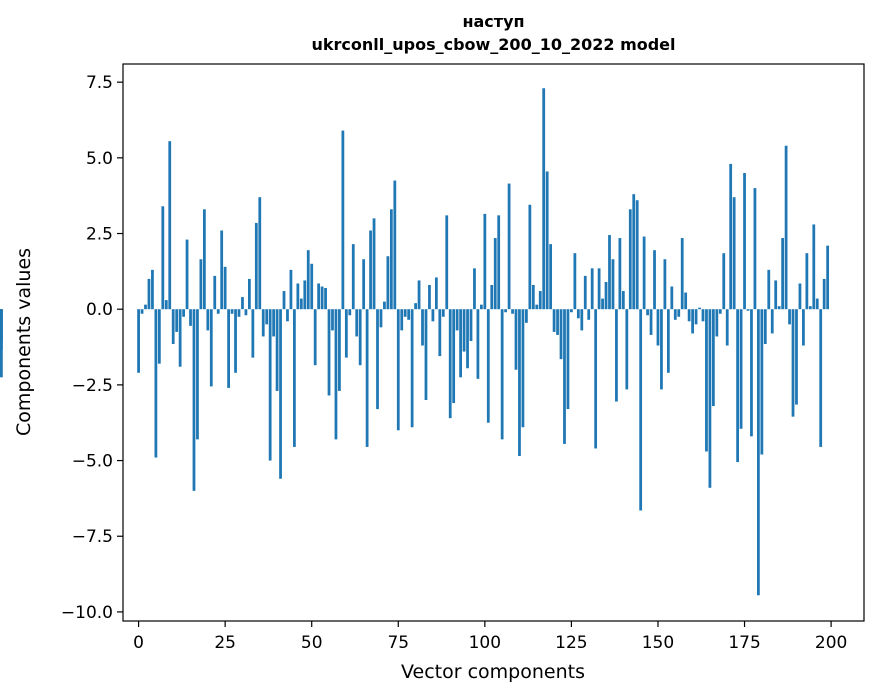  Describe the element at coordinates (92, 537) in the screenshot. I see `y-tick-label: −7.5` at that location.